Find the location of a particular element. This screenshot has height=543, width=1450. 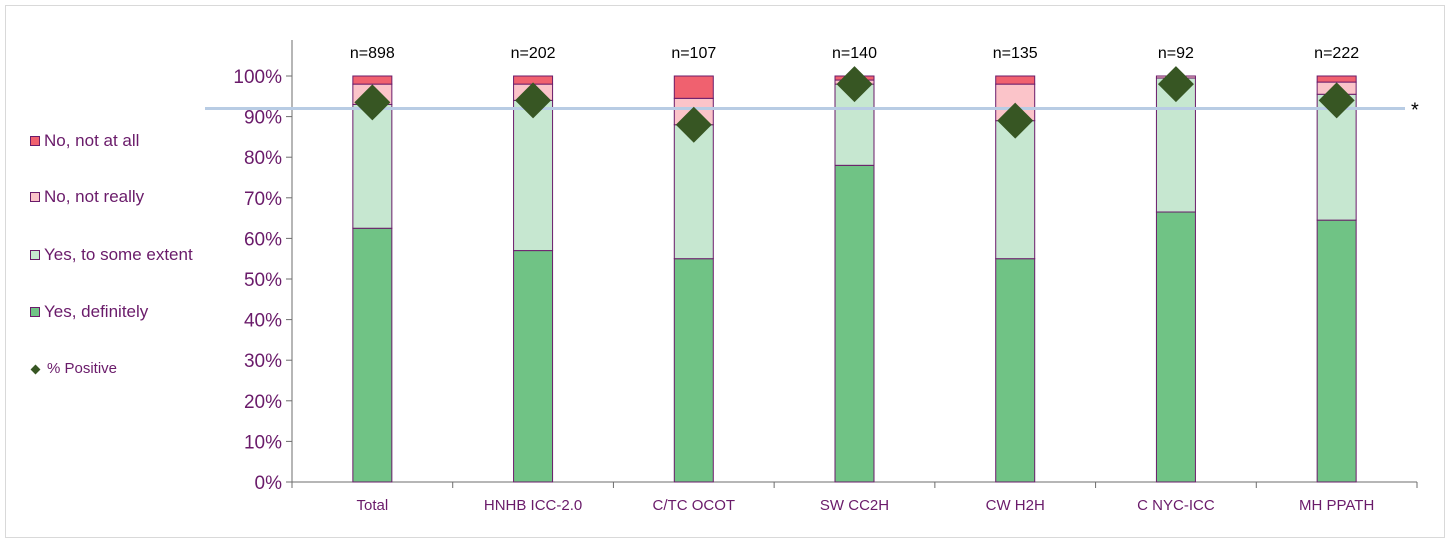

count-label: n=202 is located at coordinates (533, 53).